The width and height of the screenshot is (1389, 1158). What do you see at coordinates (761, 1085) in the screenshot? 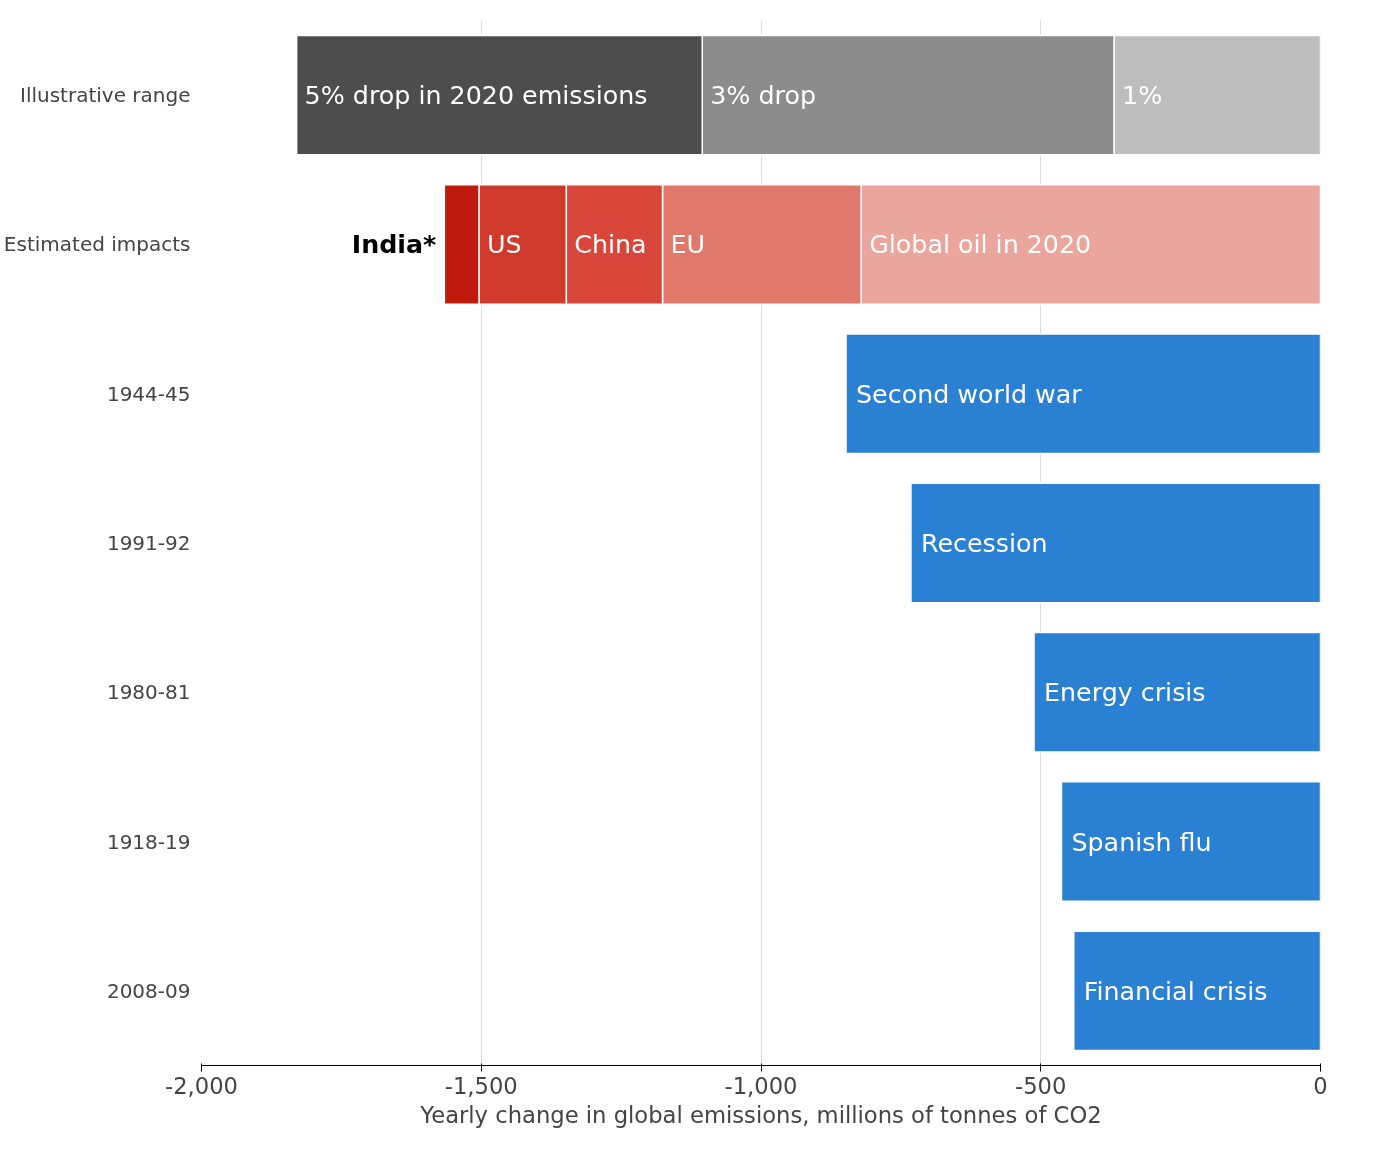
I see `x-tick-label: -1,000` at bounding box center [761, 1085].